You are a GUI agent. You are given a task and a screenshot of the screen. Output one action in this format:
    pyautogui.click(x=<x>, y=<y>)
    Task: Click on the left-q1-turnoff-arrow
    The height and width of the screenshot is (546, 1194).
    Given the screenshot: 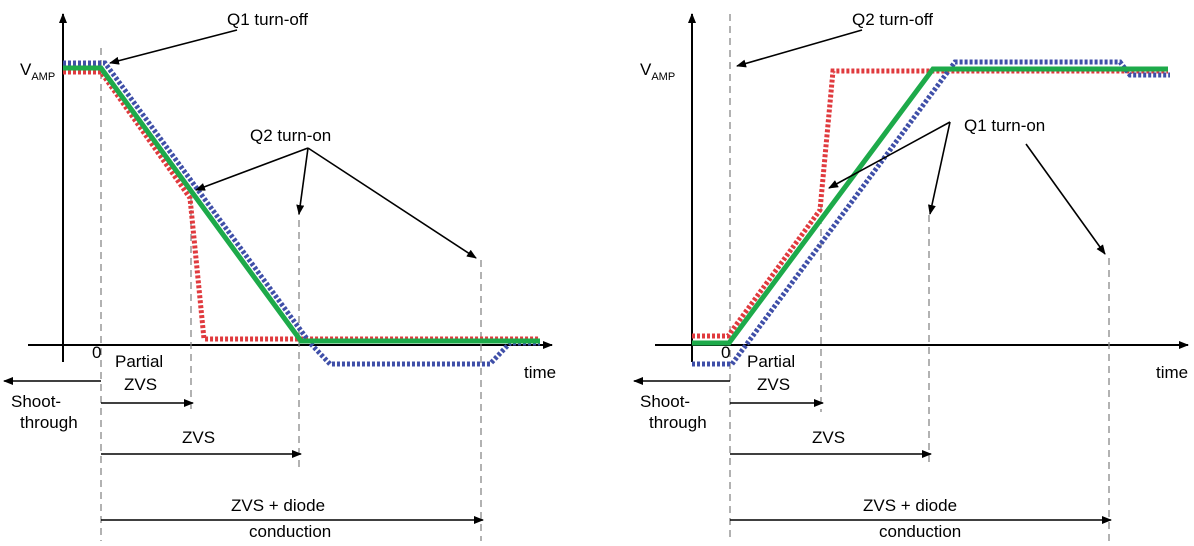 What is the action you would take?
    pyautogui.click(x=173, y=47)
    